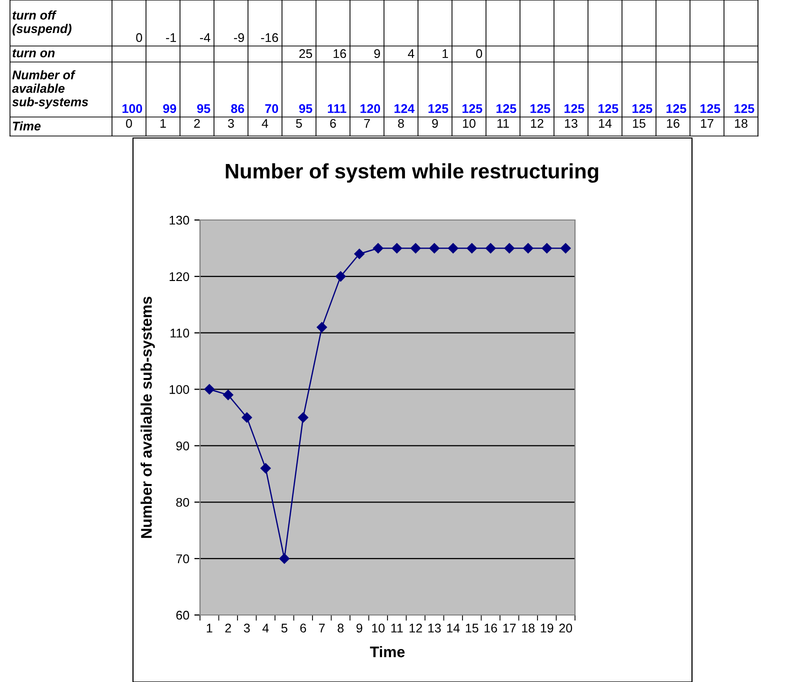 This screenshot has width=794, height=682. I want to click on chart-title: Number of system while restructuring, so click(412, 173).